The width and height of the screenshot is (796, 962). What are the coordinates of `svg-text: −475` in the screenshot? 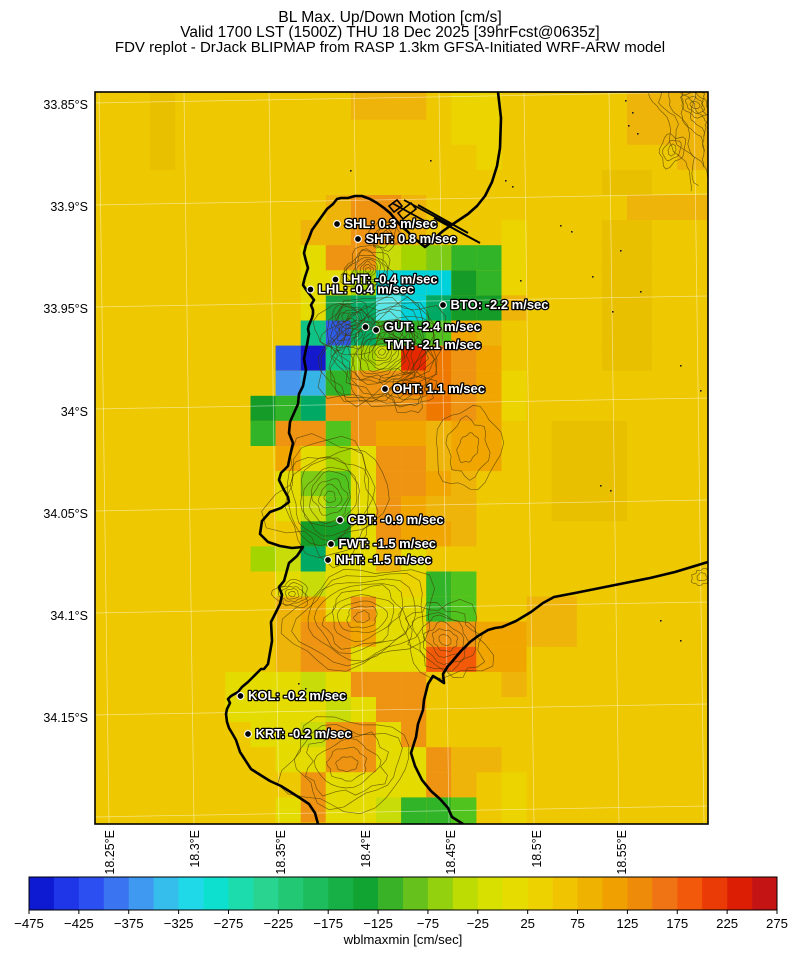 It's located at (29, 923).